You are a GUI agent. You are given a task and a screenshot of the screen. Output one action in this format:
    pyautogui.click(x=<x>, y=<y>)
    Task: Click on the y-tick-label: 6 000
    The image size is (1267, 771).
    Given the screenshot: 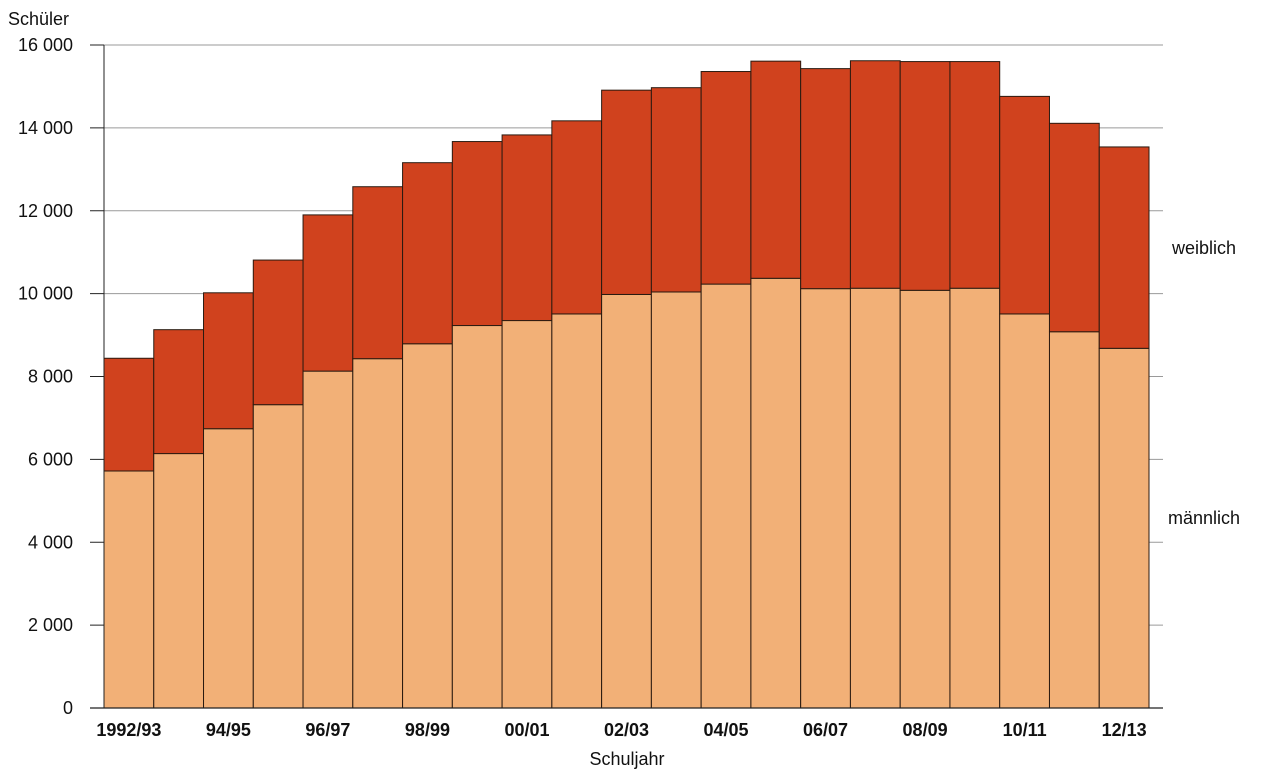 What is the action you would take?
    pyautogui.click(x=50, y=459)
    